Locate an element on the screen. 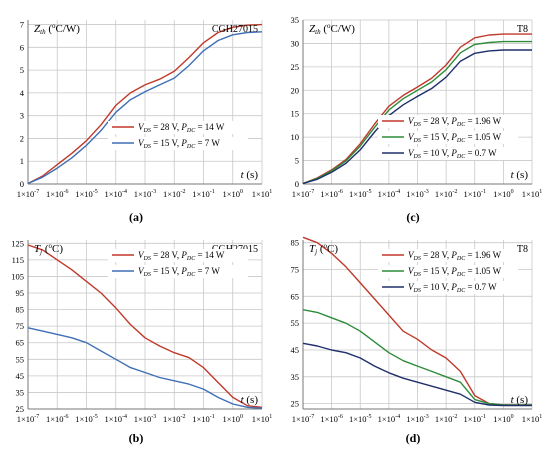 The height and width of the screenshot is (452, 550). y-tick-label: 30 is located at coordinates (295, 43).